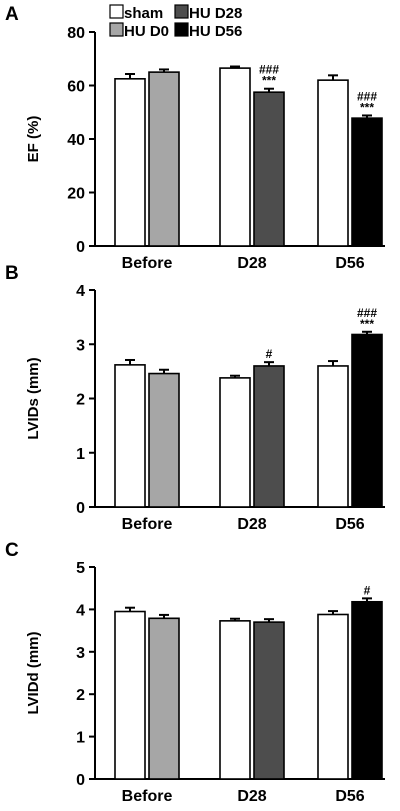  What do you see at coordinates (269, 436) in the screenshot?
I see `bar-b-d28-hu-d28` at bounding box center [269, 436].